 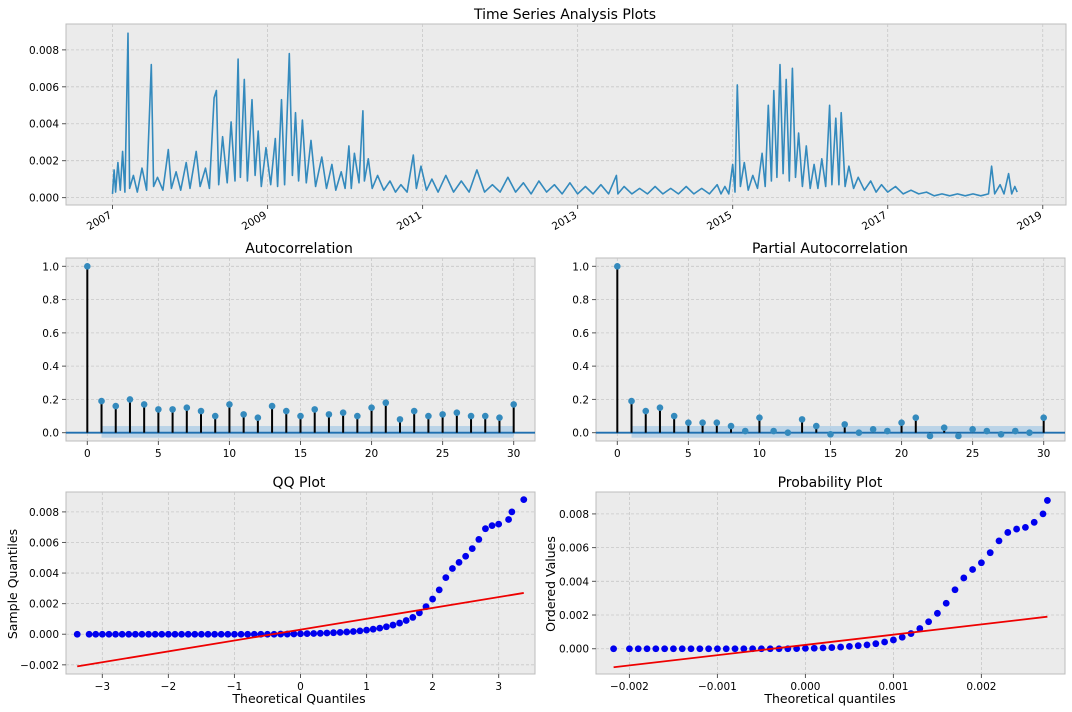 I want to click on acf-stems, so click(x=300, y=350).